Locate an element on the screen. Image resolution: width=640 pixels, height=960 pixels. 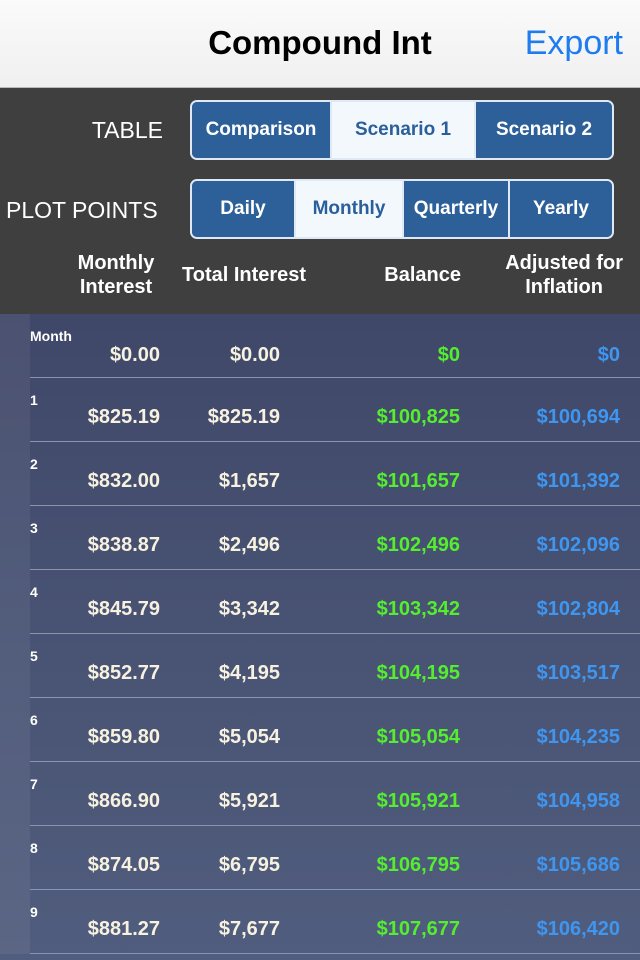
table-row: Month $0.00 $0.00 $0 $0 is located at coordinates (320, 346).